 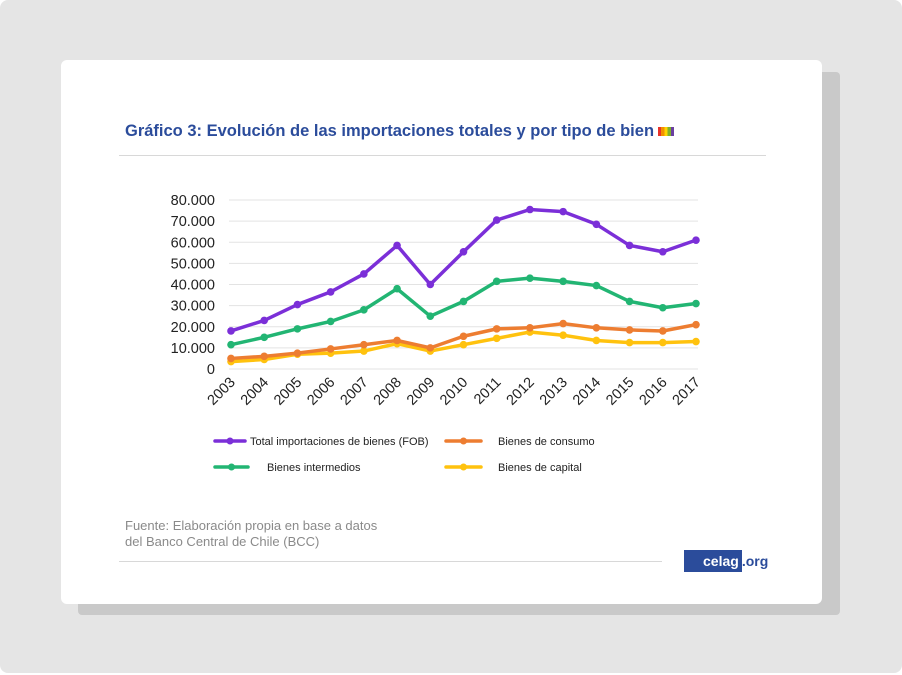 I want to click on series-line, so click(x=463, y=270).